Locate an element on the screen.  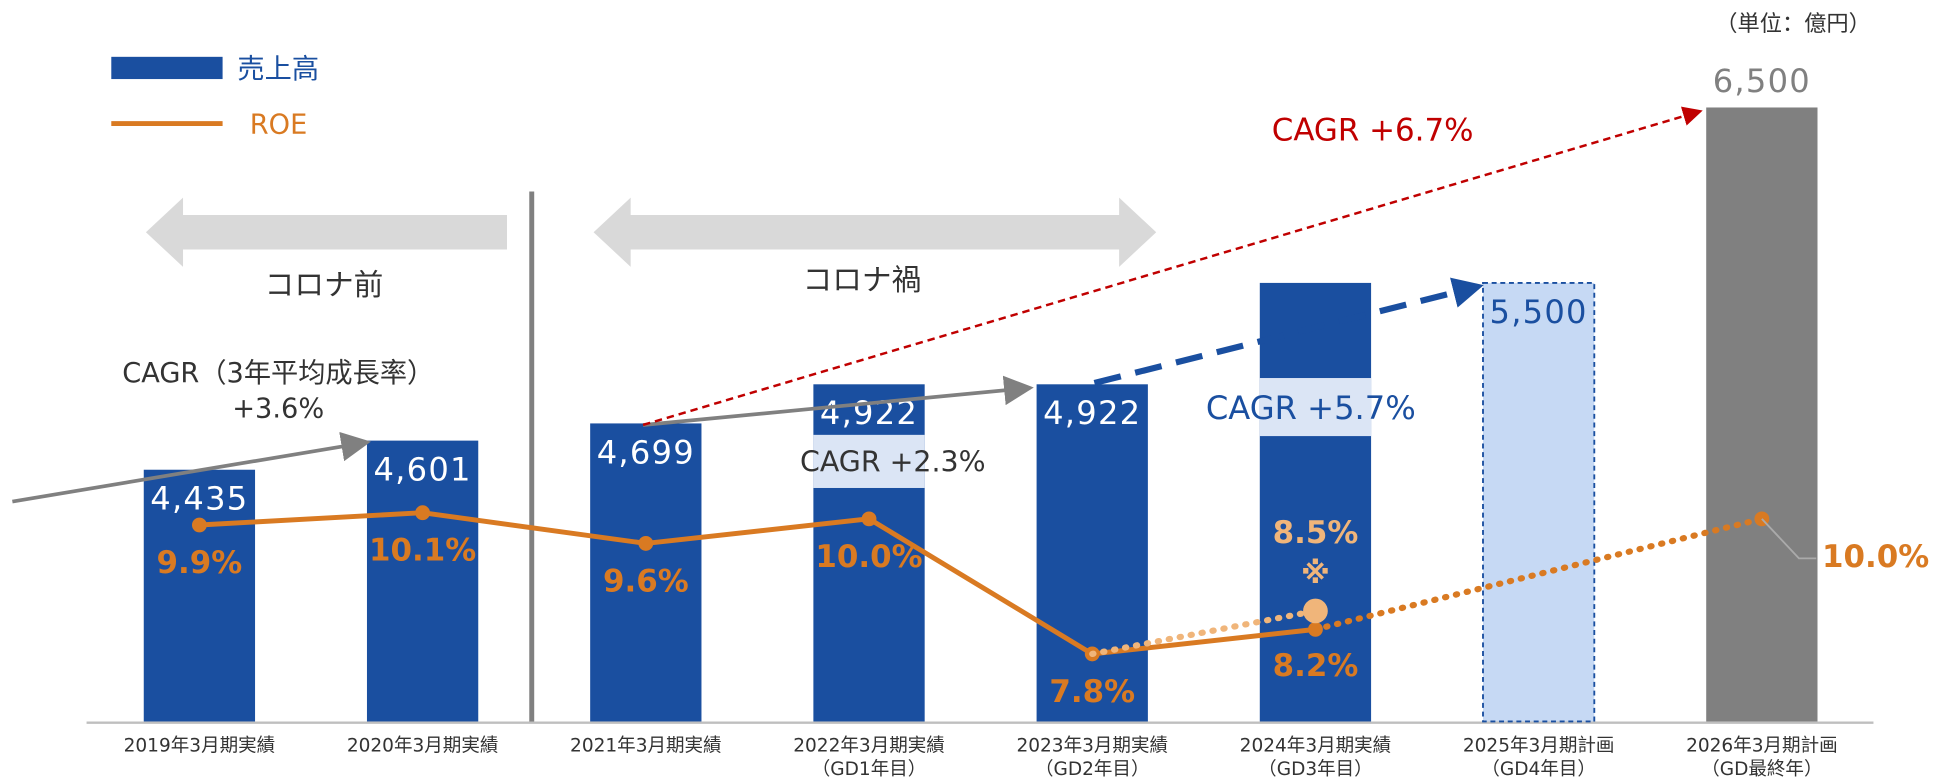
data-label: 9.9% is located at coordinates (200, 563).